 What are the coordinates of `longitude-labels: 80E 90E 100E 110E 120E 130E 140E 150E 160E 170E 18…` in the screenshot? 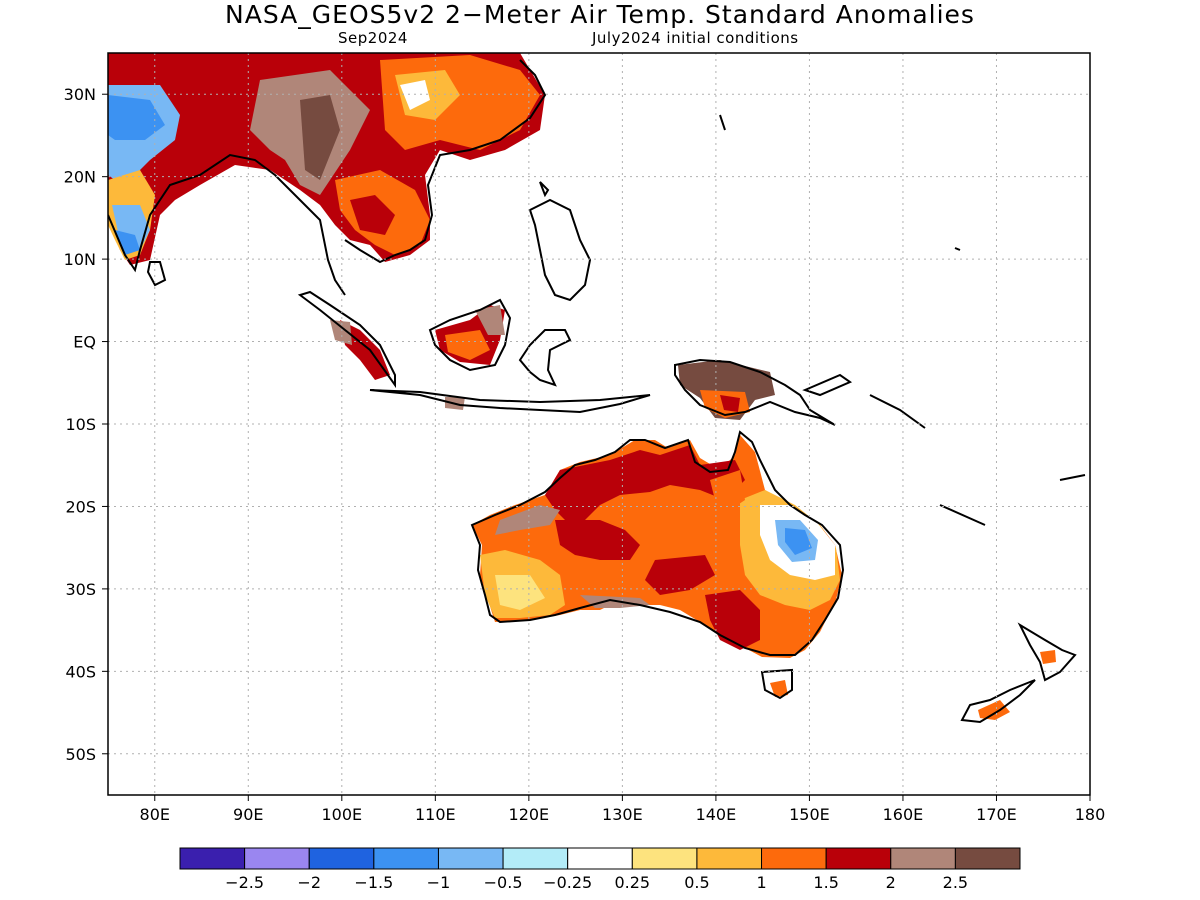 It's located at (623, 809).